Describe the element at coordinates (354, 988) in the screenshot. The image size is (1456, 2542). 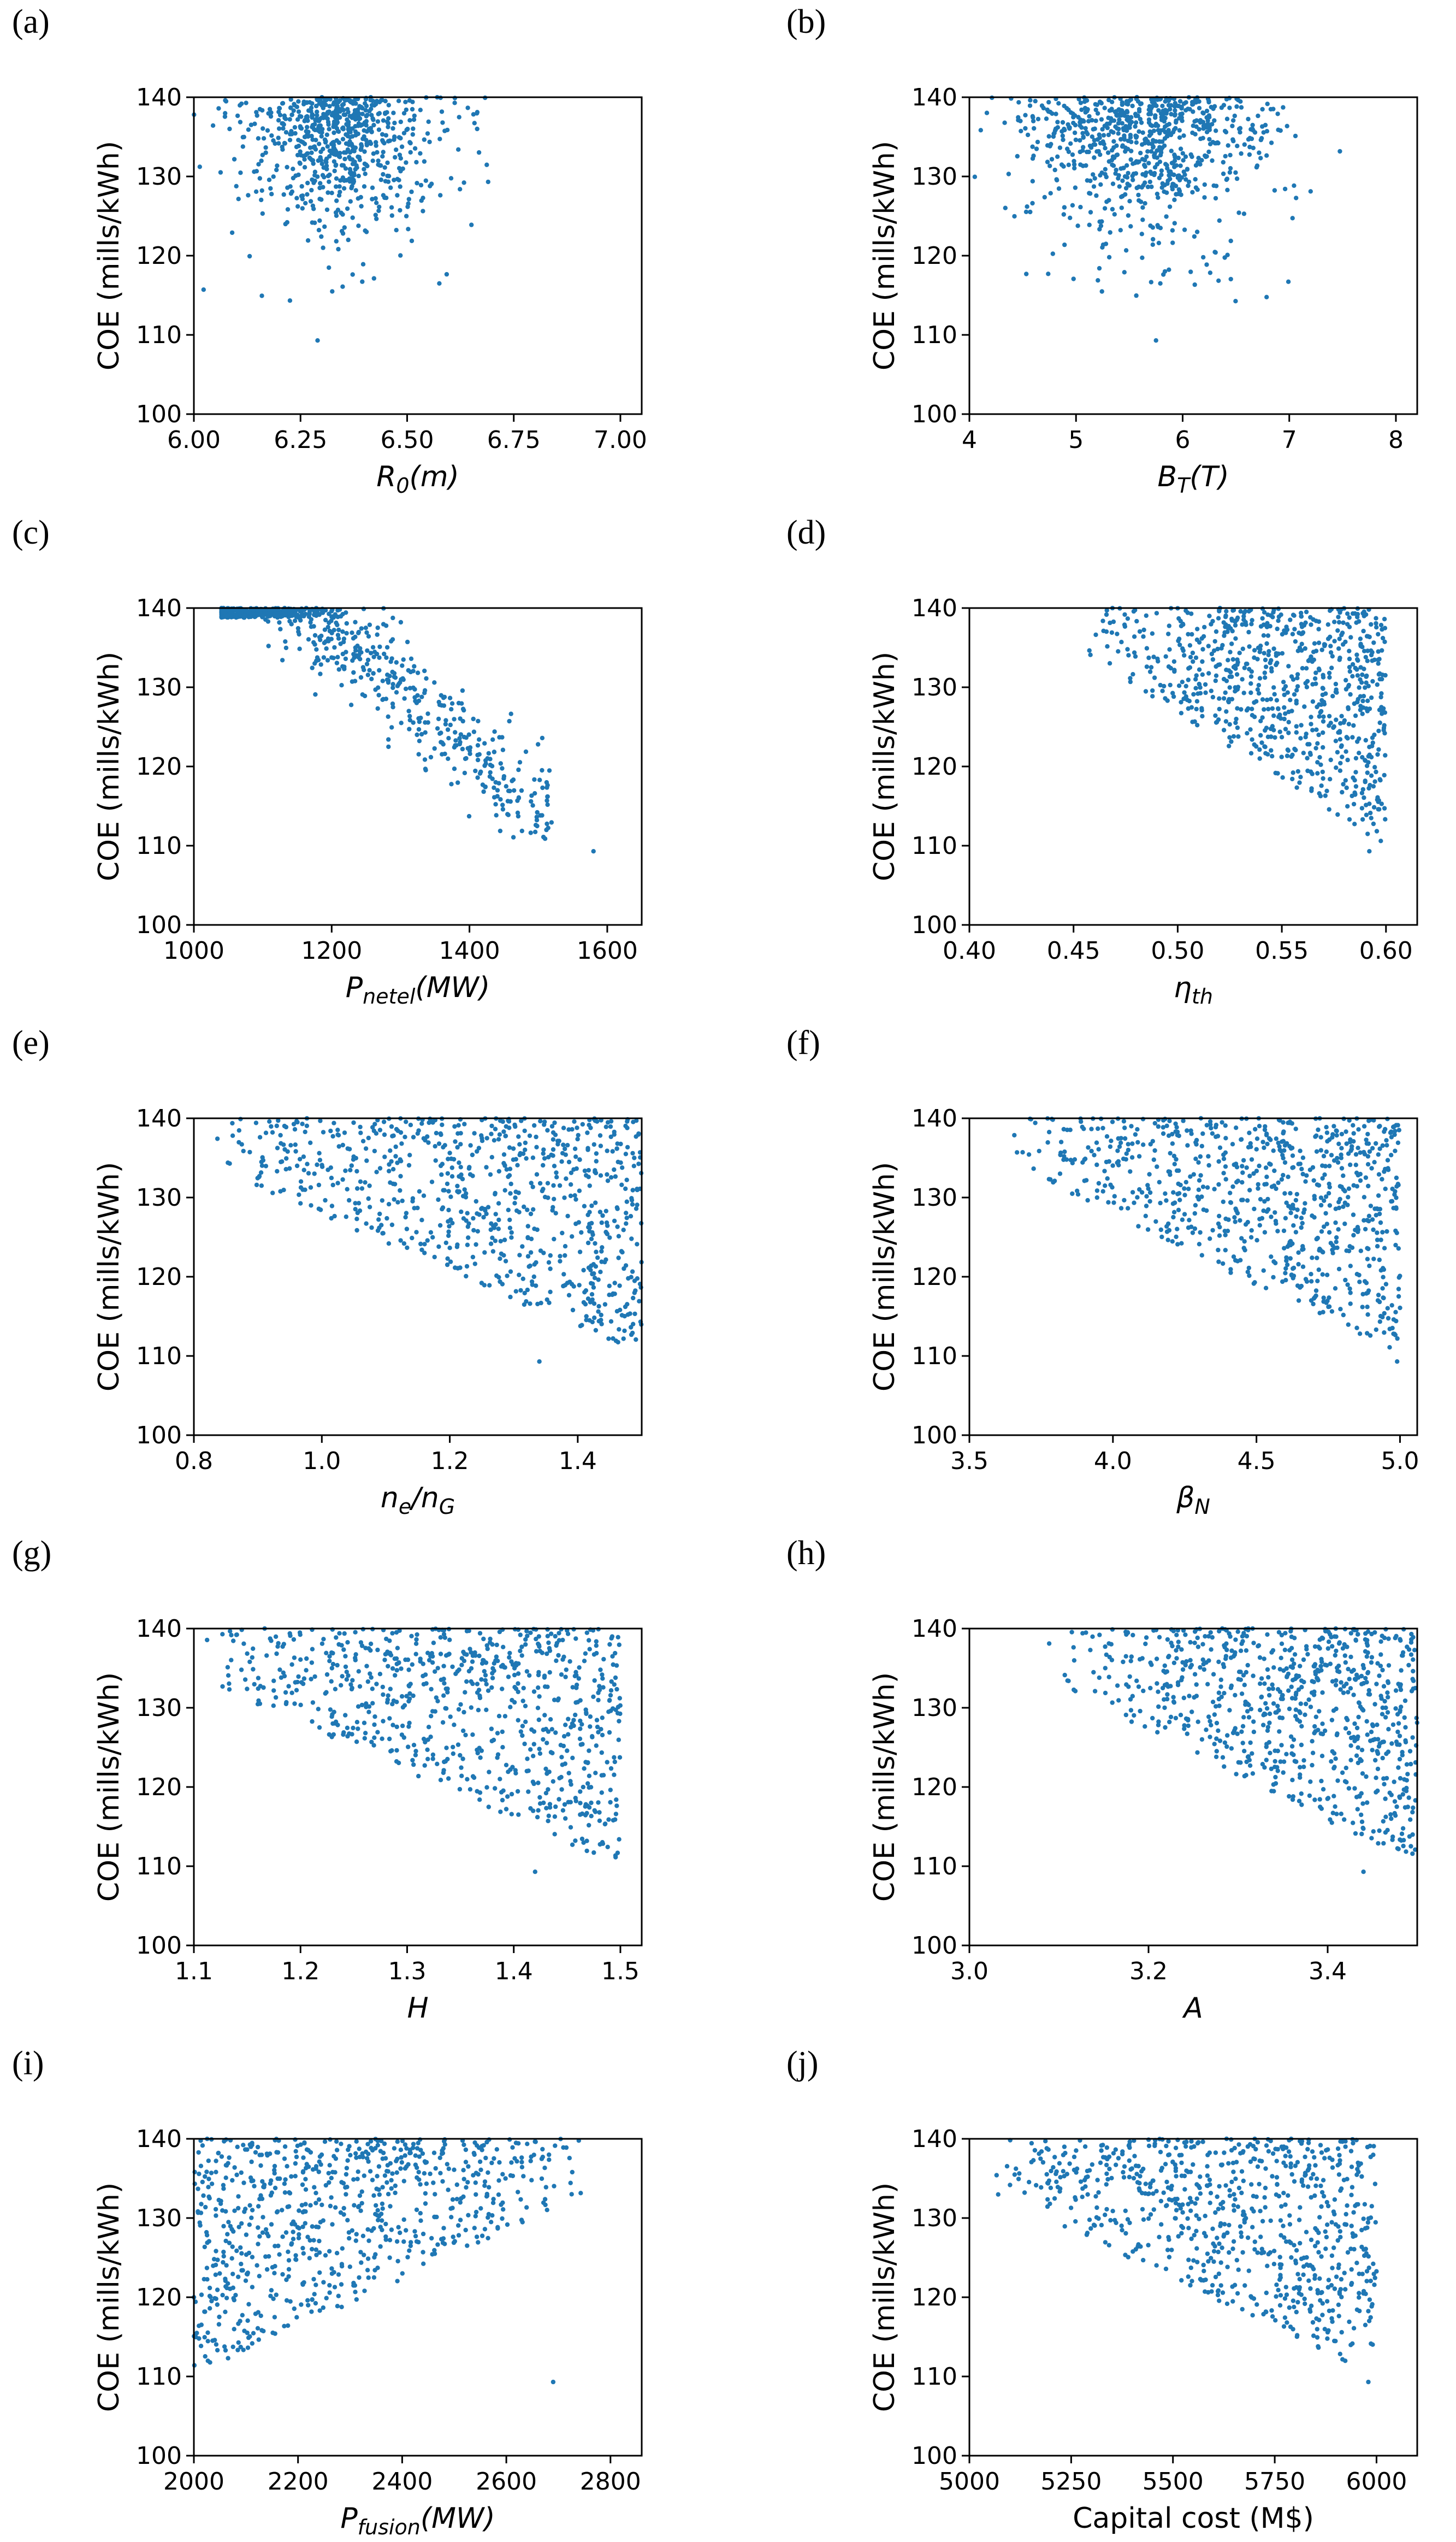
I see `x-label-main: P` at that location.